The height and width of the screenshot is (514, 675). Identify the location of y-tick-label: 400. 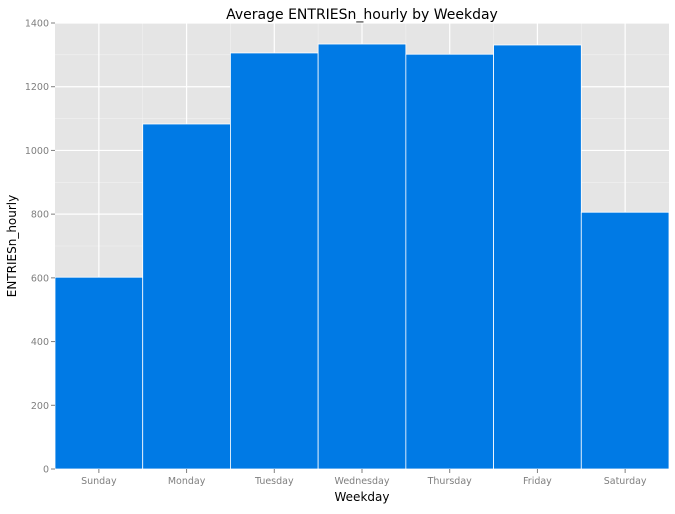
(40, 342).